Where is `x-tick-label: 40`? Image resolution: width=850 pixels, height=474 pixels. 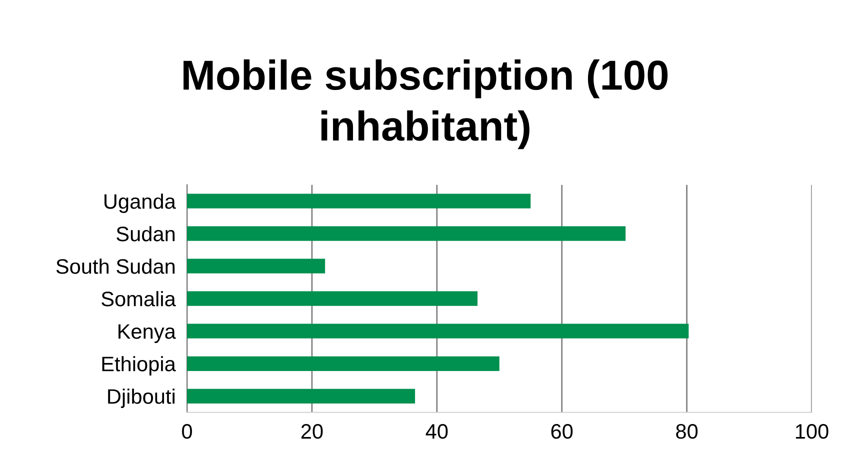
x-tick-label: 40 is located at coordinates (437, 431).